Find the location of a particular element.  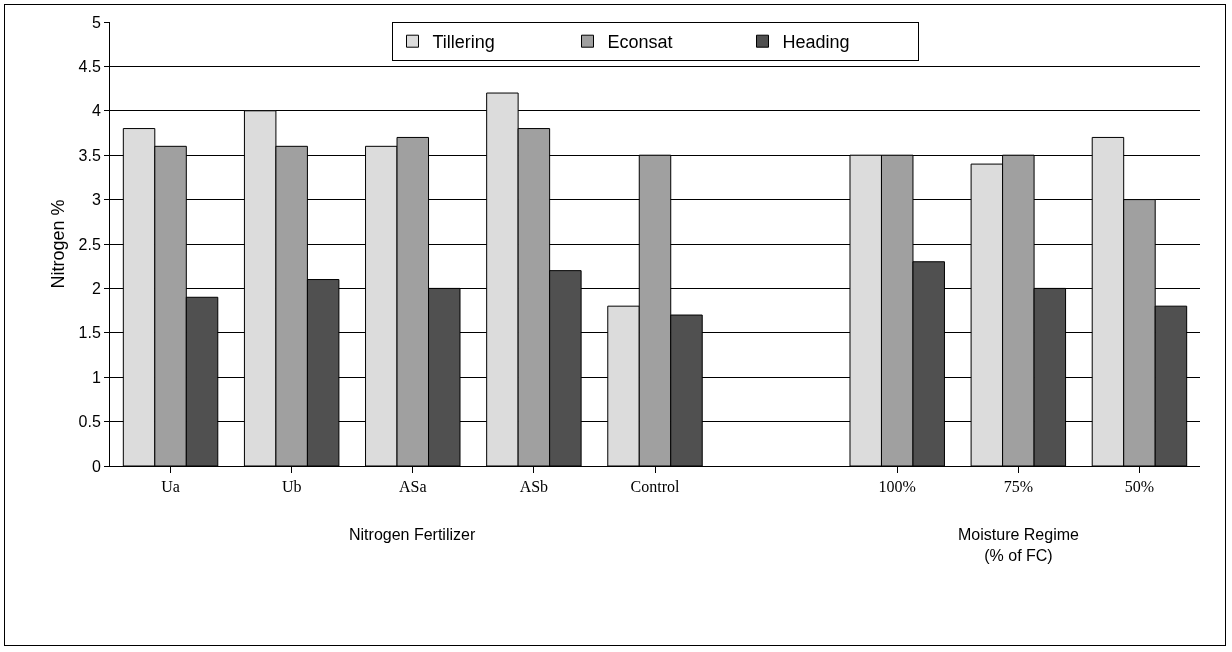

y-tick-label: 3.5 is located at coordinates (89, 155).